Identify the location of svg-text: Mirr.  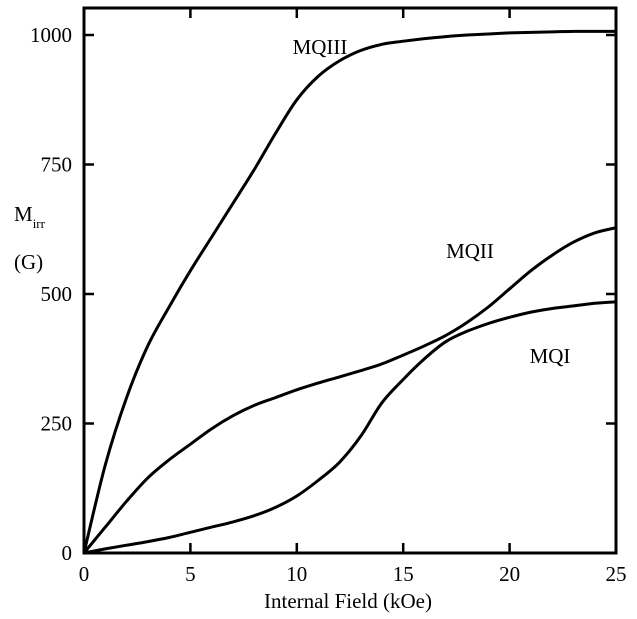
(30, 216).